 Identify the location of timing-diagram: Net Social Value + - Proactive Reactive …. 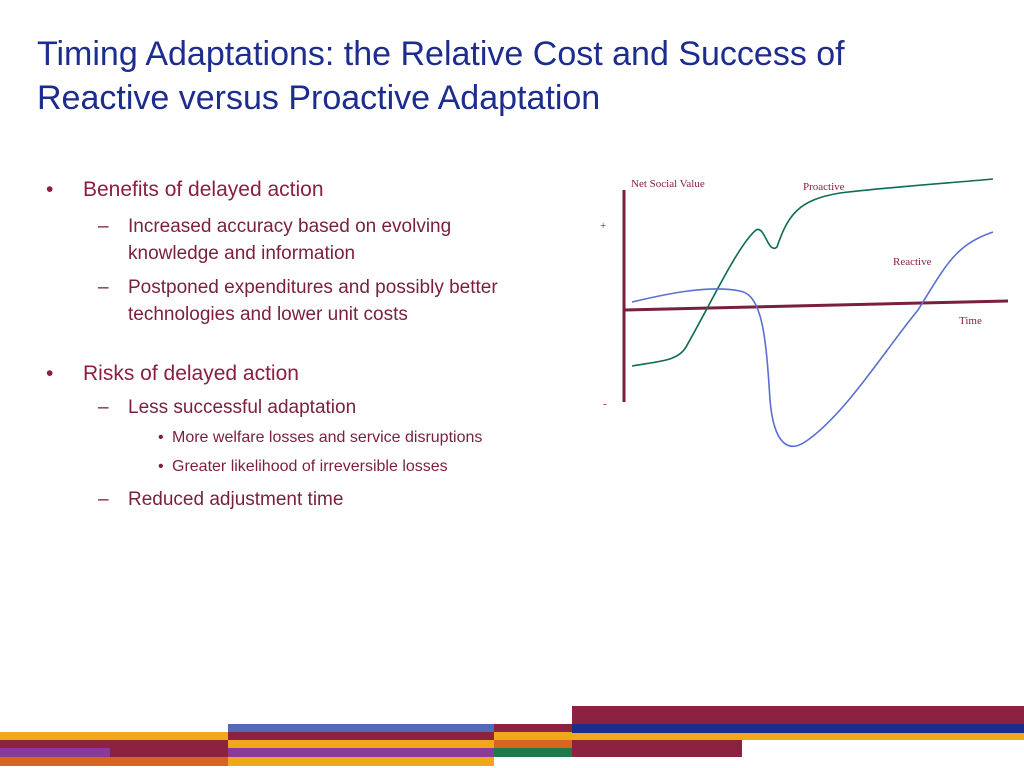
(804, 313).